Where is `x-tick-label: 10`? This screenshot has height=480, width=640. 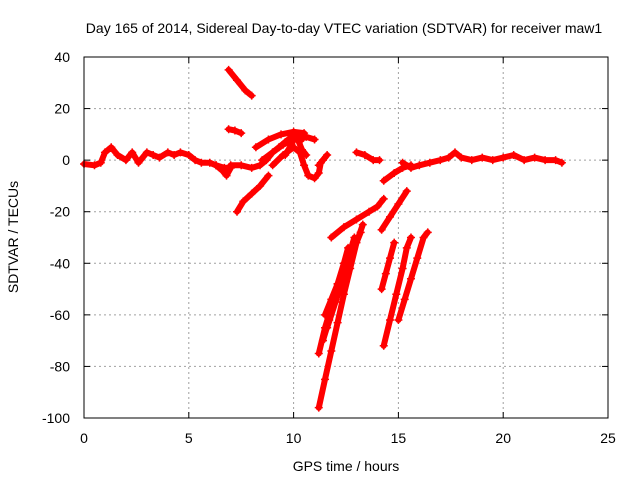
x-tick-label: 10 is located at coordinates (294, 438).